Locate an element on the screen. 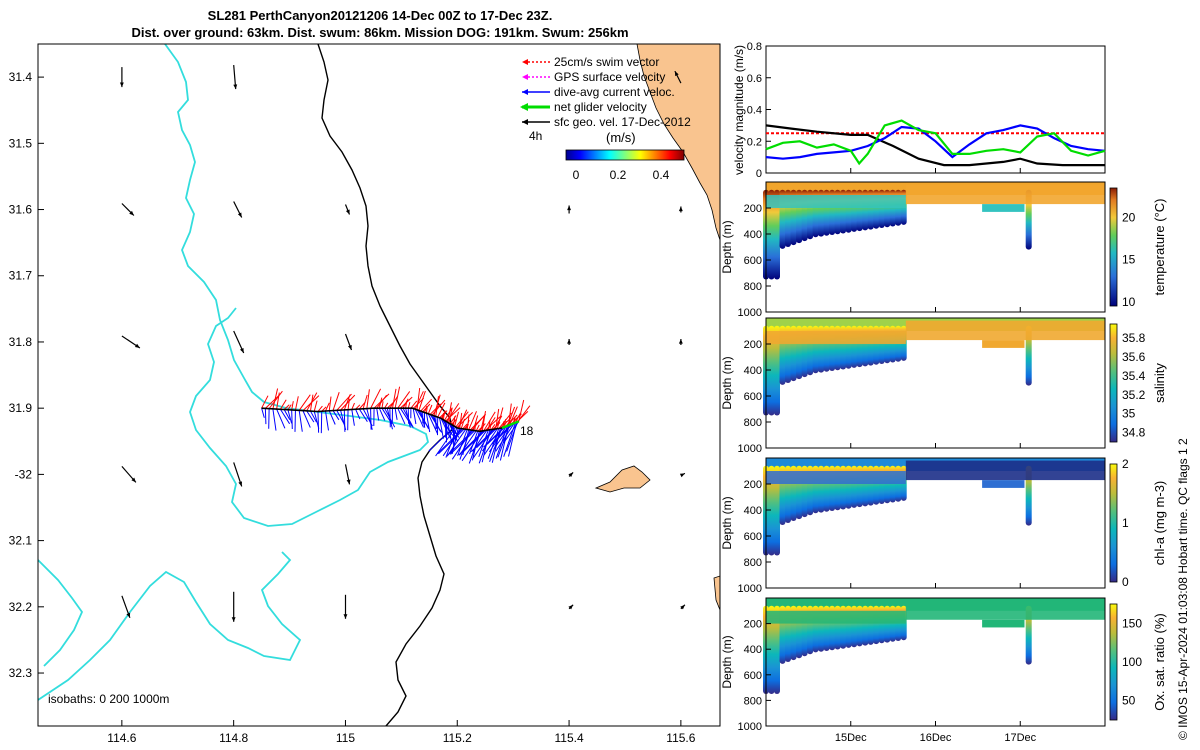 The height and width of the screenshot is (750, 1200). velocity-y-tick-label: 0.4 is located at coordinates (754, 111).